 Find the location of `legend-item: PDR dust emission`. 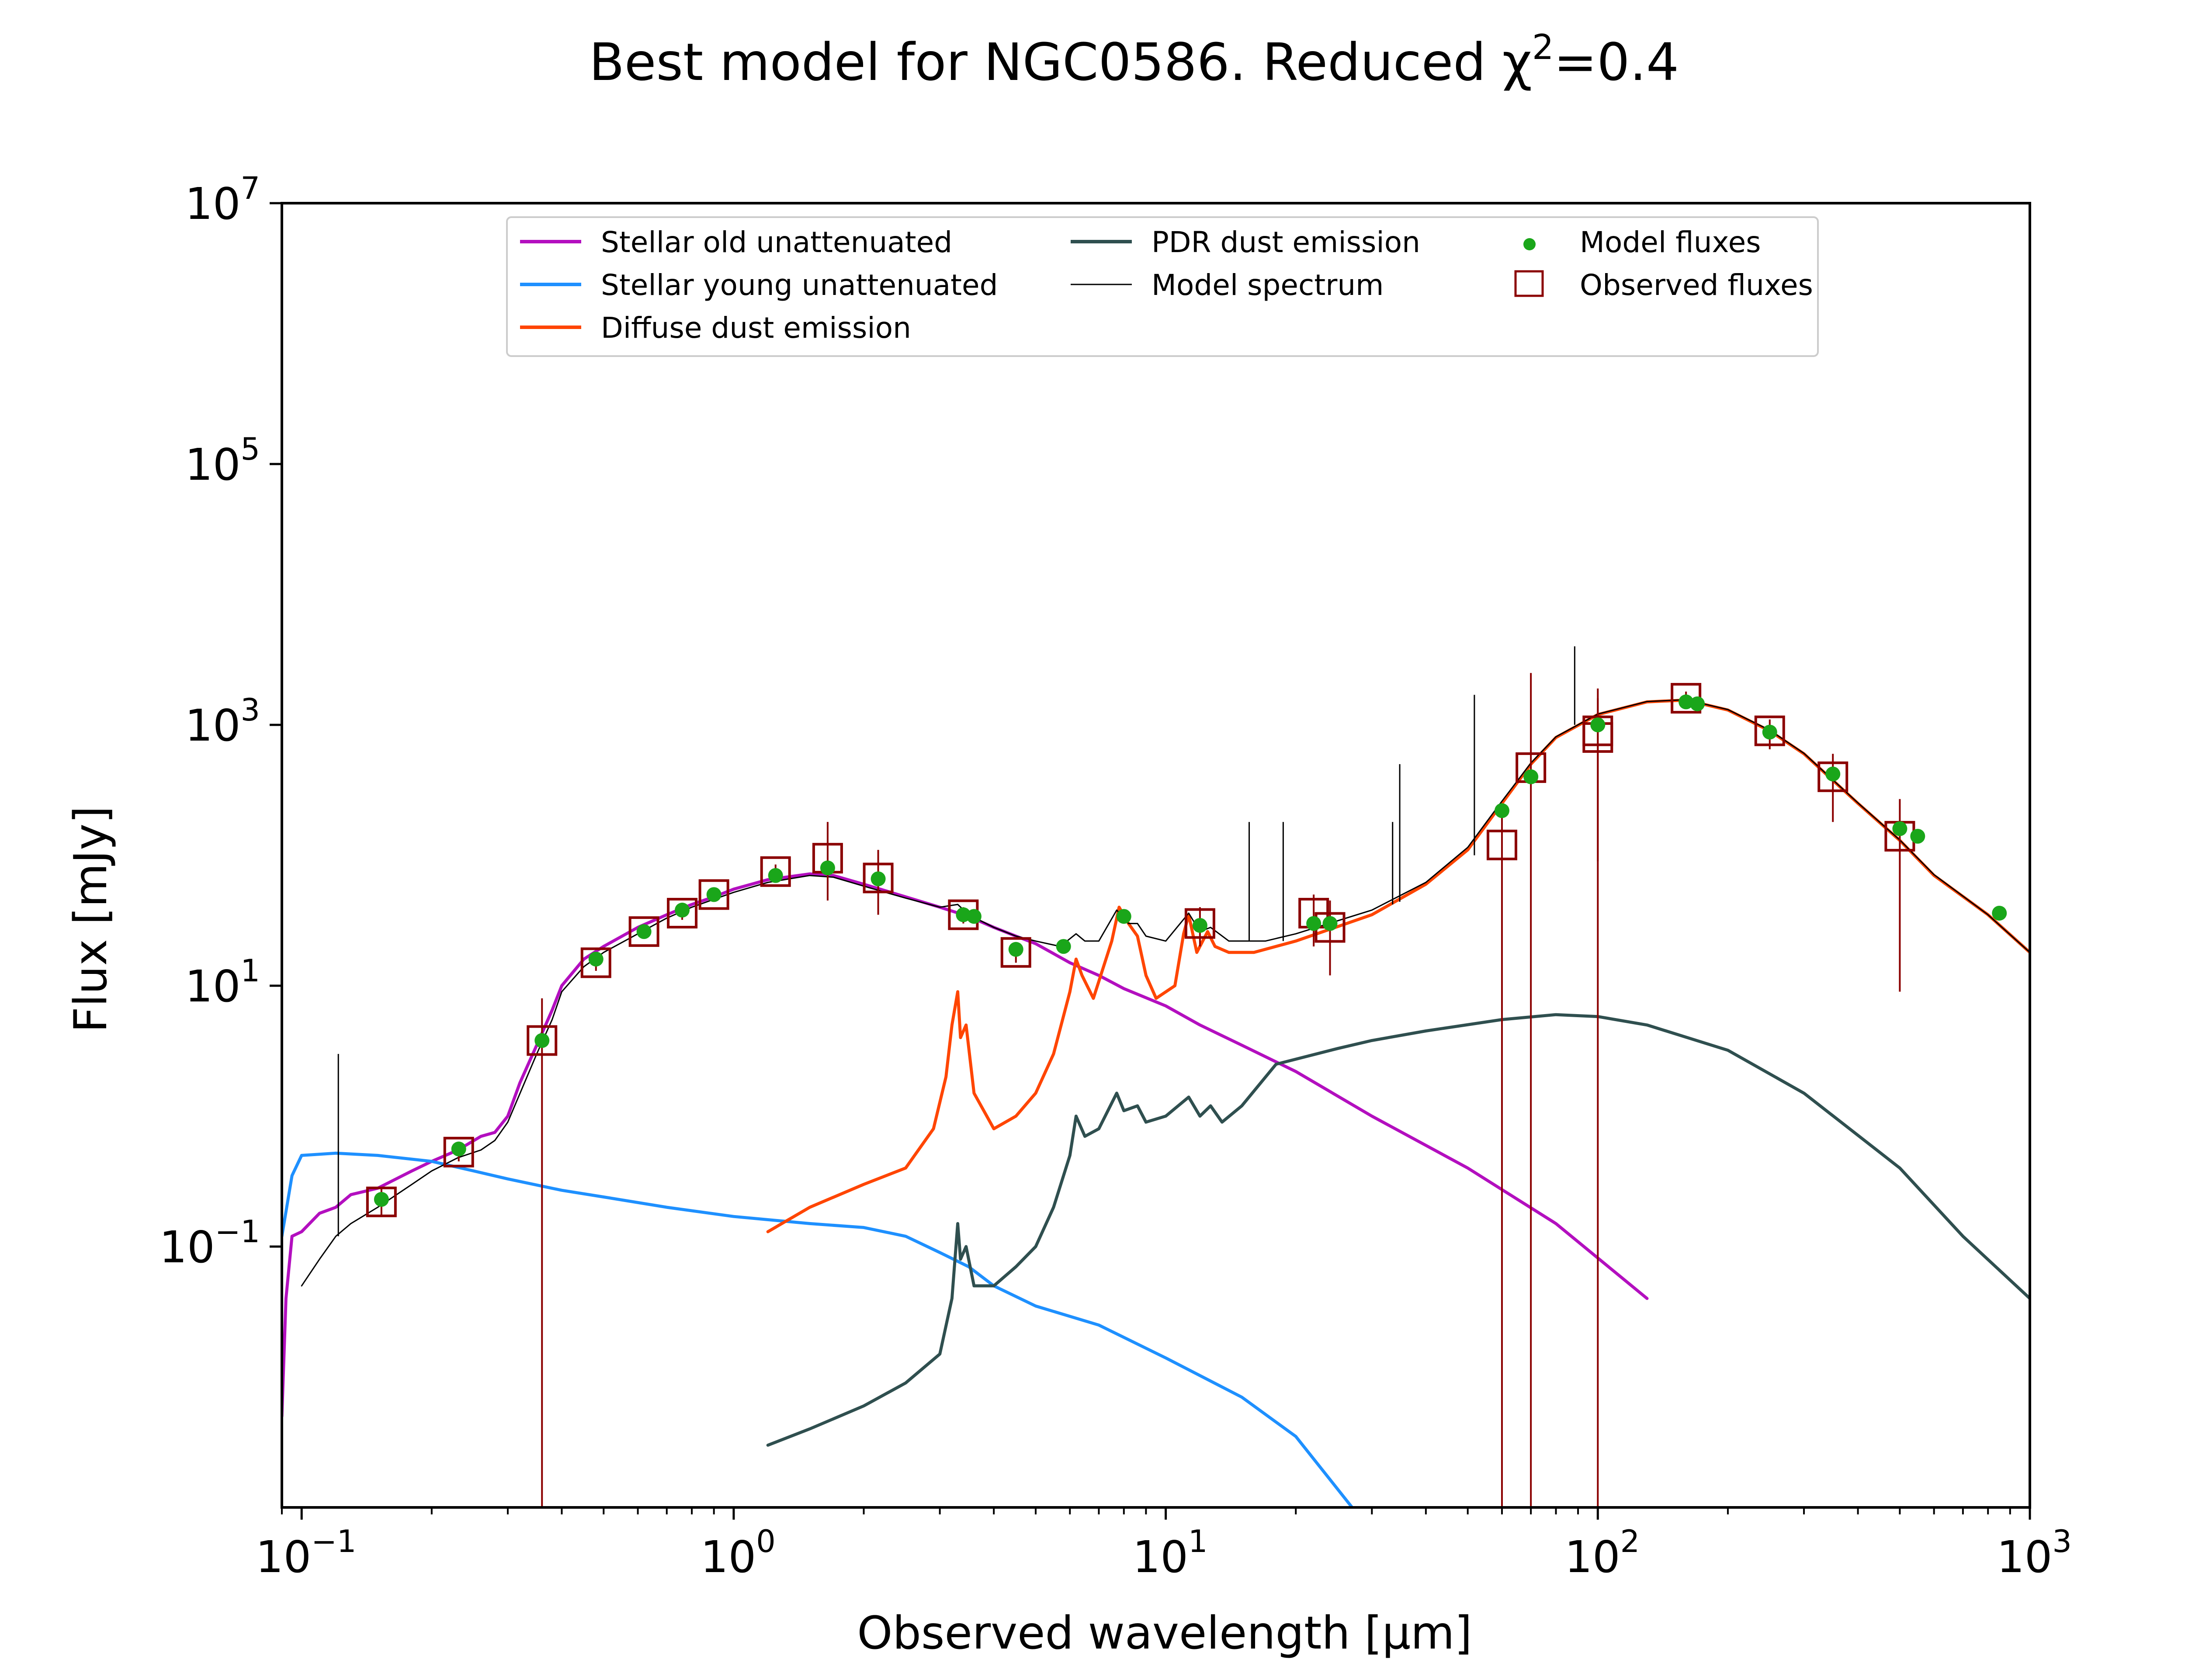

legend-item: PDR dust emission is located at coordinates (1245, 242).